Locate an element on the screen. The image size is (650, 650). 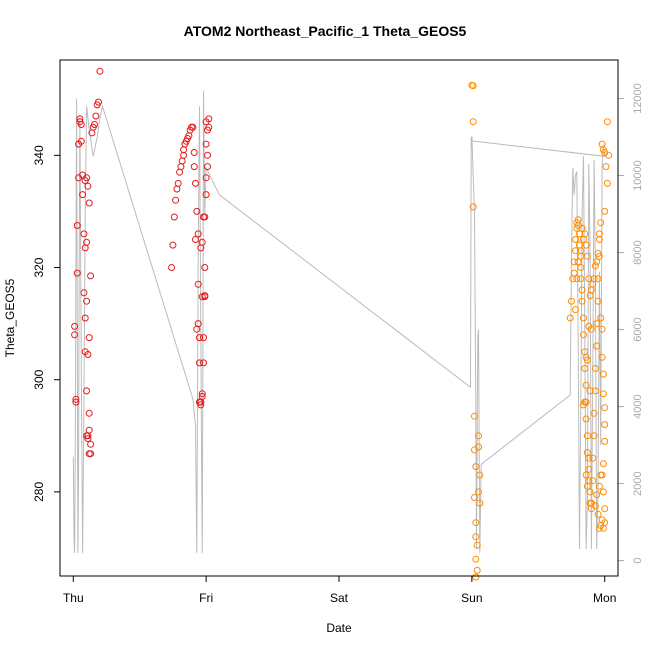
y-axis-label: Theta_GEOS5 is located at coordinates (10, 317).